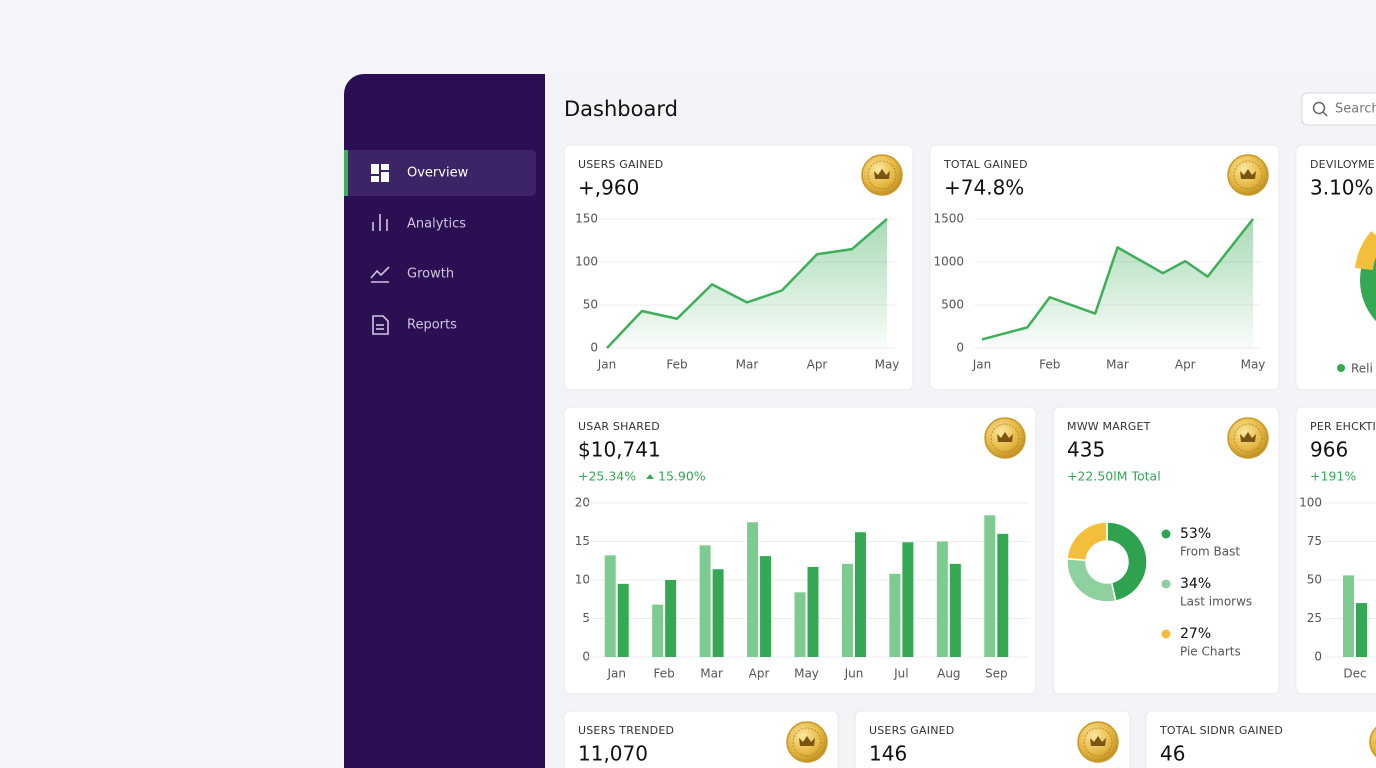  Describe the element at coordinates (1172, 754) in the screenshot. I see `card-value: 46` at that location.